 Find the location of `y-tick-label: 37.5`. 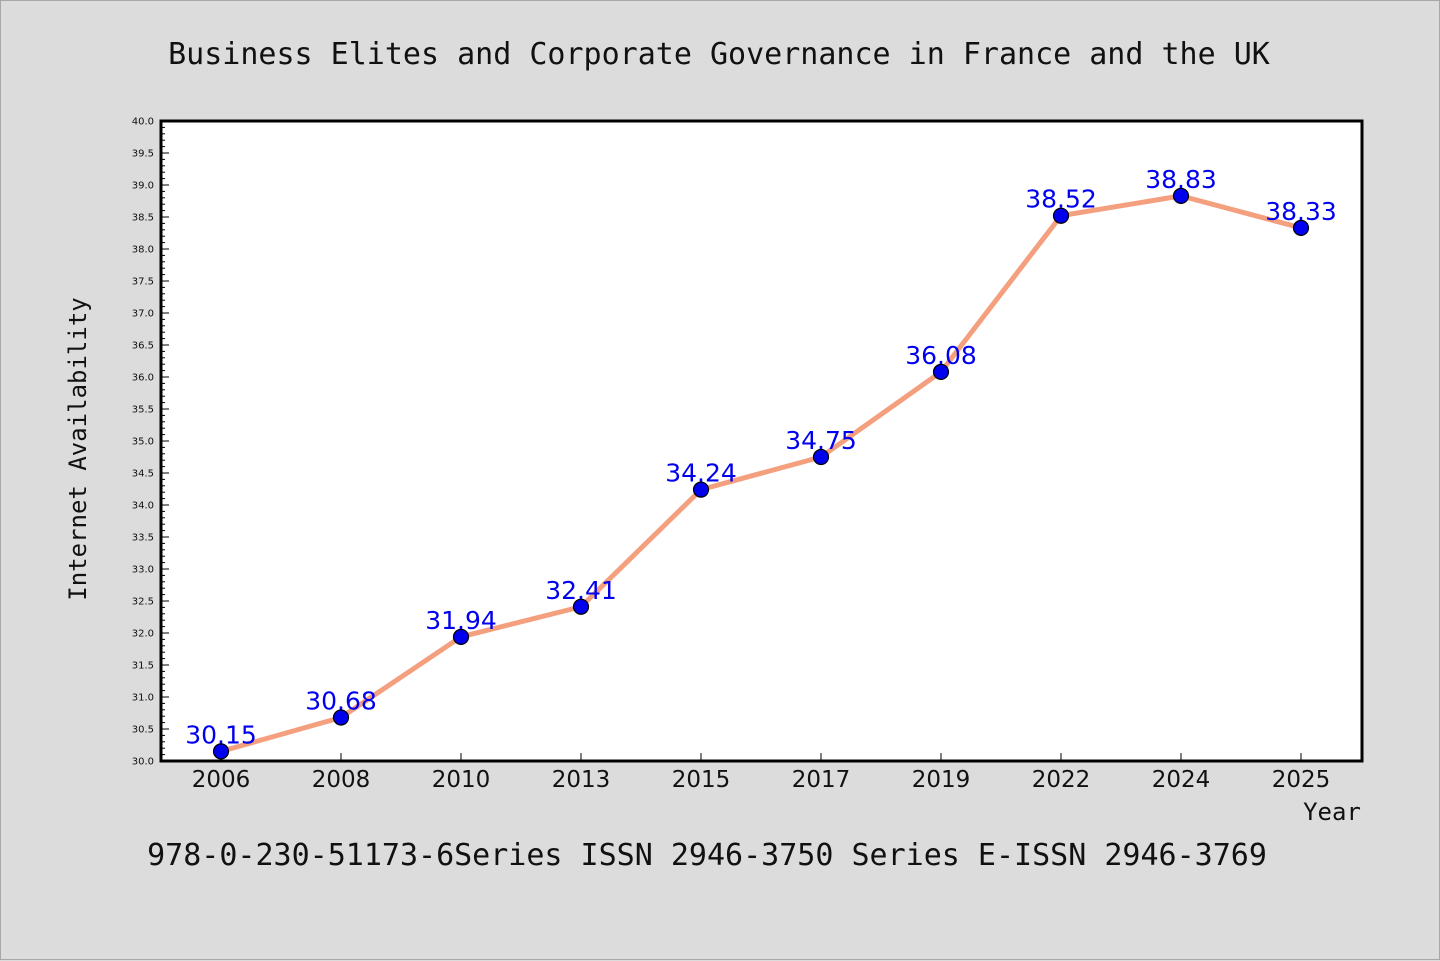

y-tick-label: 37.5 is located at coordinates (143, 282).